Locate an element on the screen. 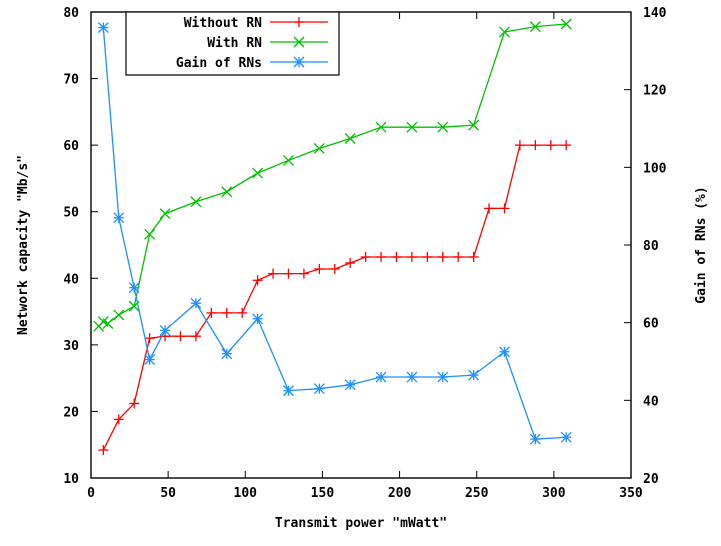 The height and width of the screenshot is (546, 721). y2-tick-label: 100 is located at coordinates (655, 168).